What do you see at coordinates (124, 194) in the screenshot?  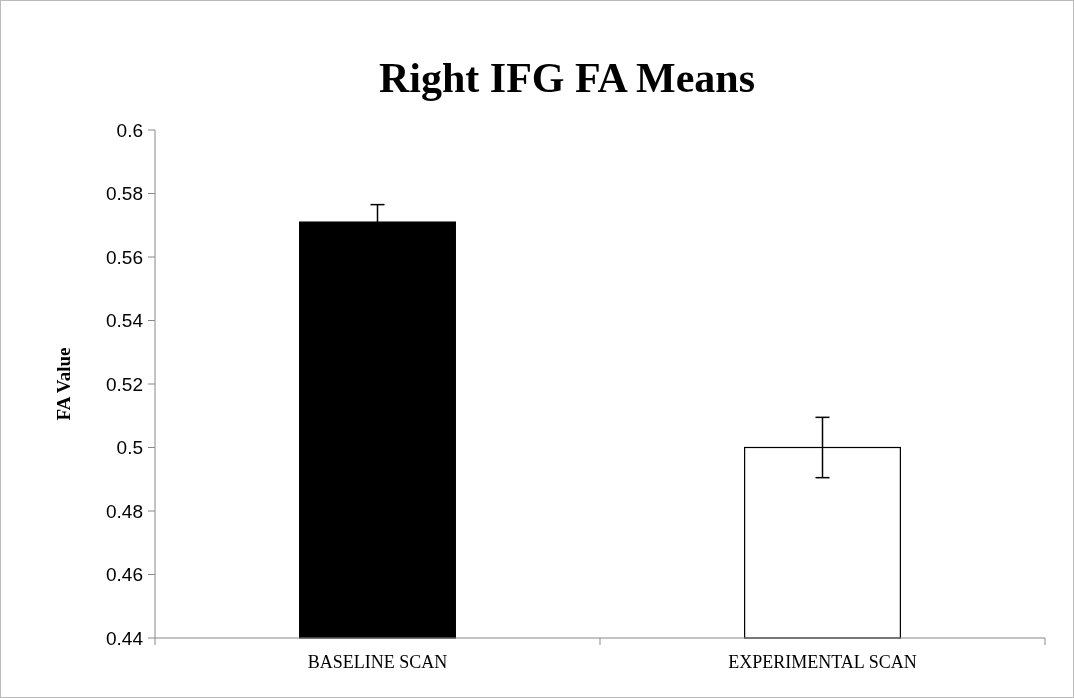 I see `y-tick-label: 0.58` at bounding box center [124, 194].